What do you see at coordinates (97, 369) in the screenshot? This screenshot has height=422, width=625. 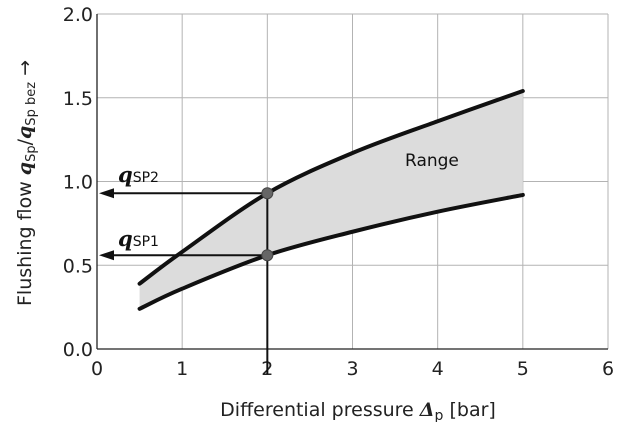 I see `x-tick-label-0: 0` at bounding box center [97, 369].